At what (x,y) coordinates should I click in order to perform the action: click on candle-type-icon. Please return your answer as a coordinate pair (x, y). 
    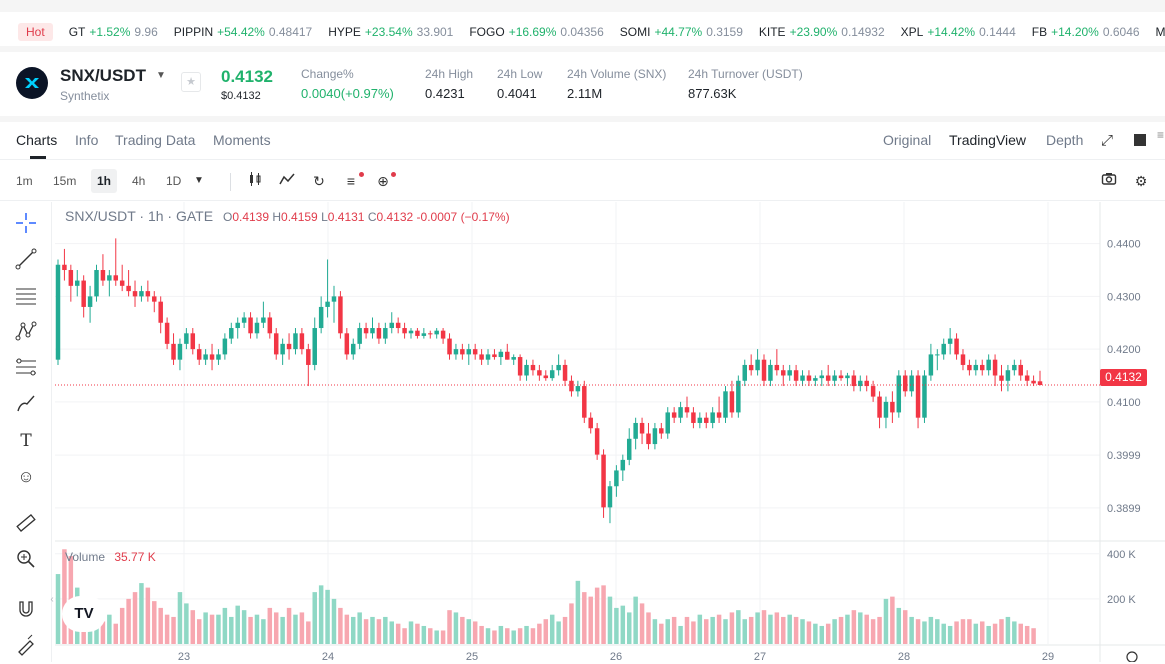
    Looking at the image, I should click on (255, 181).